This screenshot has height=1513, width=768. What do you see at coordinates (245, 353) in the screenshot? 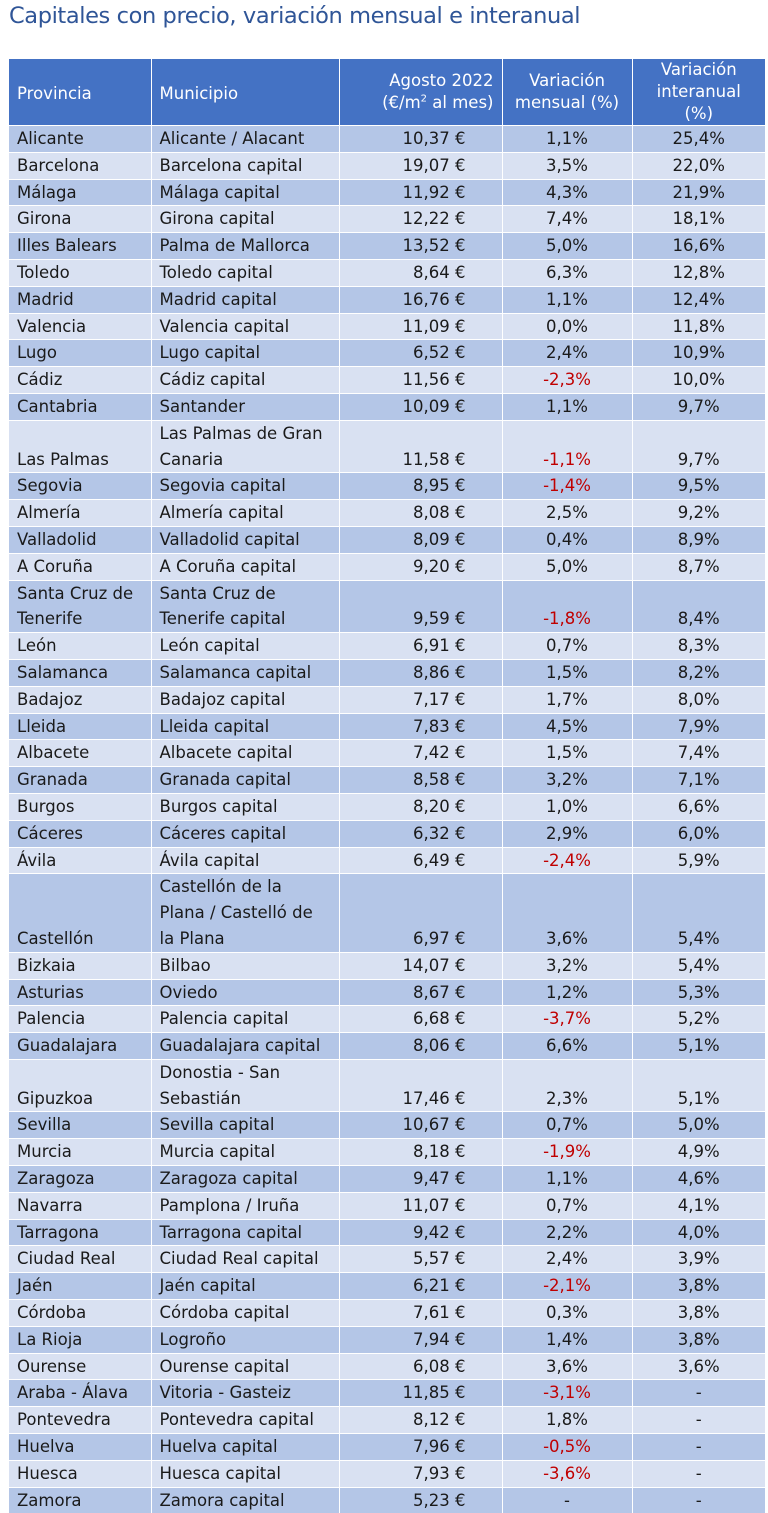
I see `cell-municipio: Lugo capital` at bounding box center [245, 353].